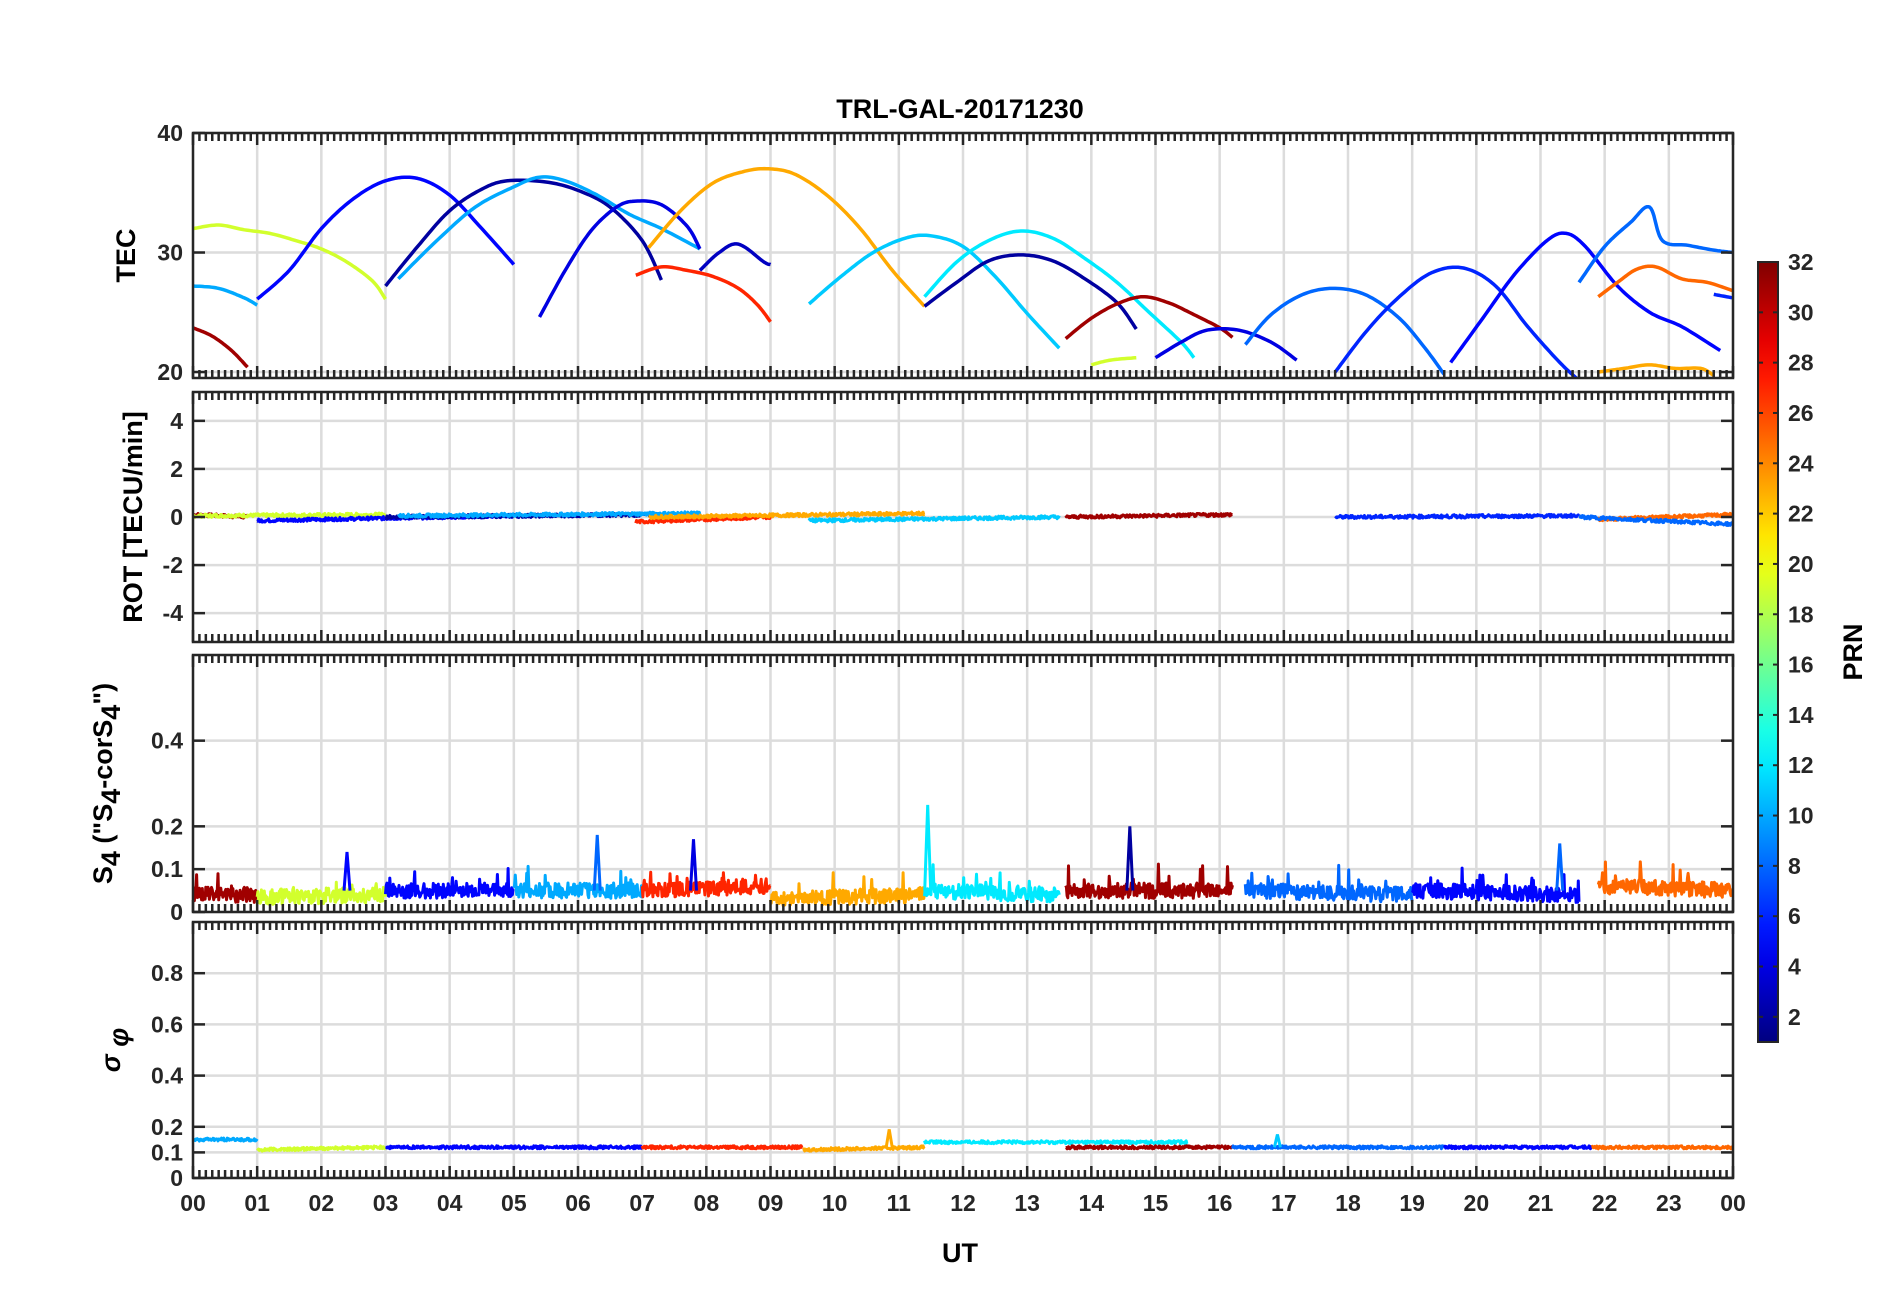  Describe the element at coordinates (1412, 1203) in the screenshot. I see `x-tick-label: 19` at that location.